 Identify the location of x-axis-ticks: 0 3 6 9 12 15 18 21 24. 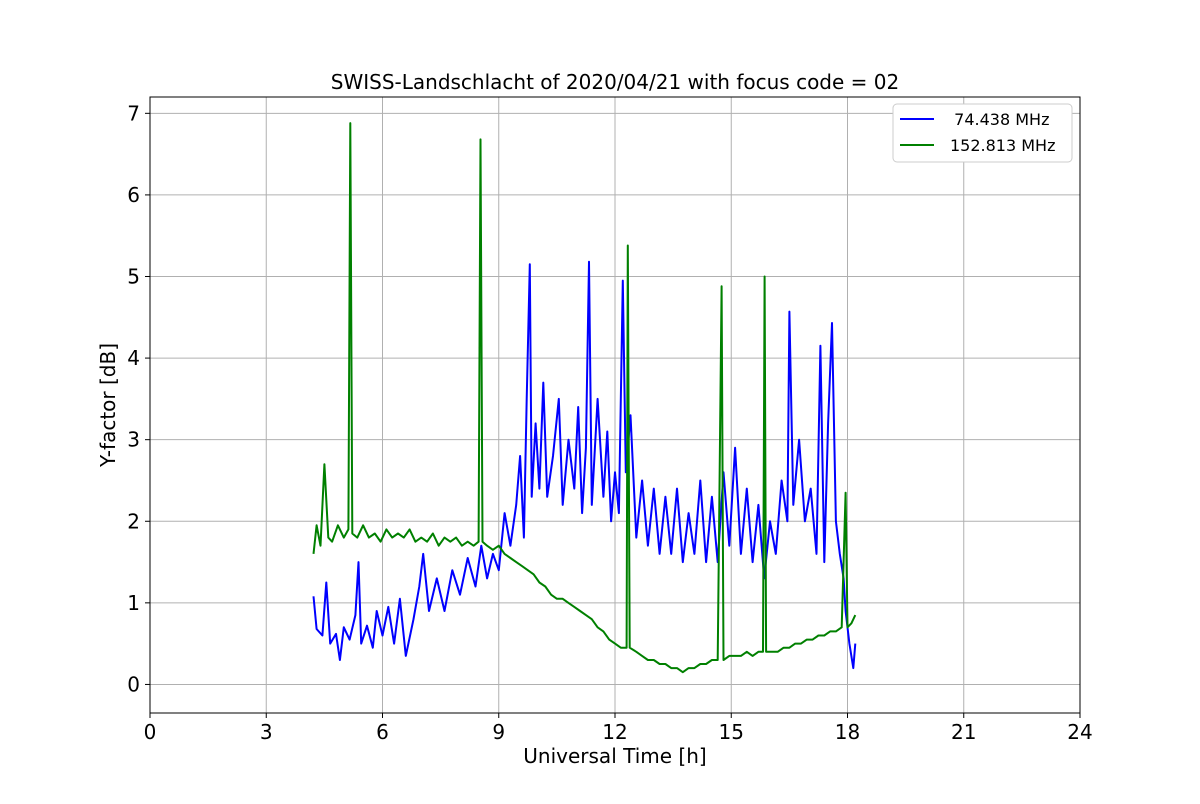
(618, 728).